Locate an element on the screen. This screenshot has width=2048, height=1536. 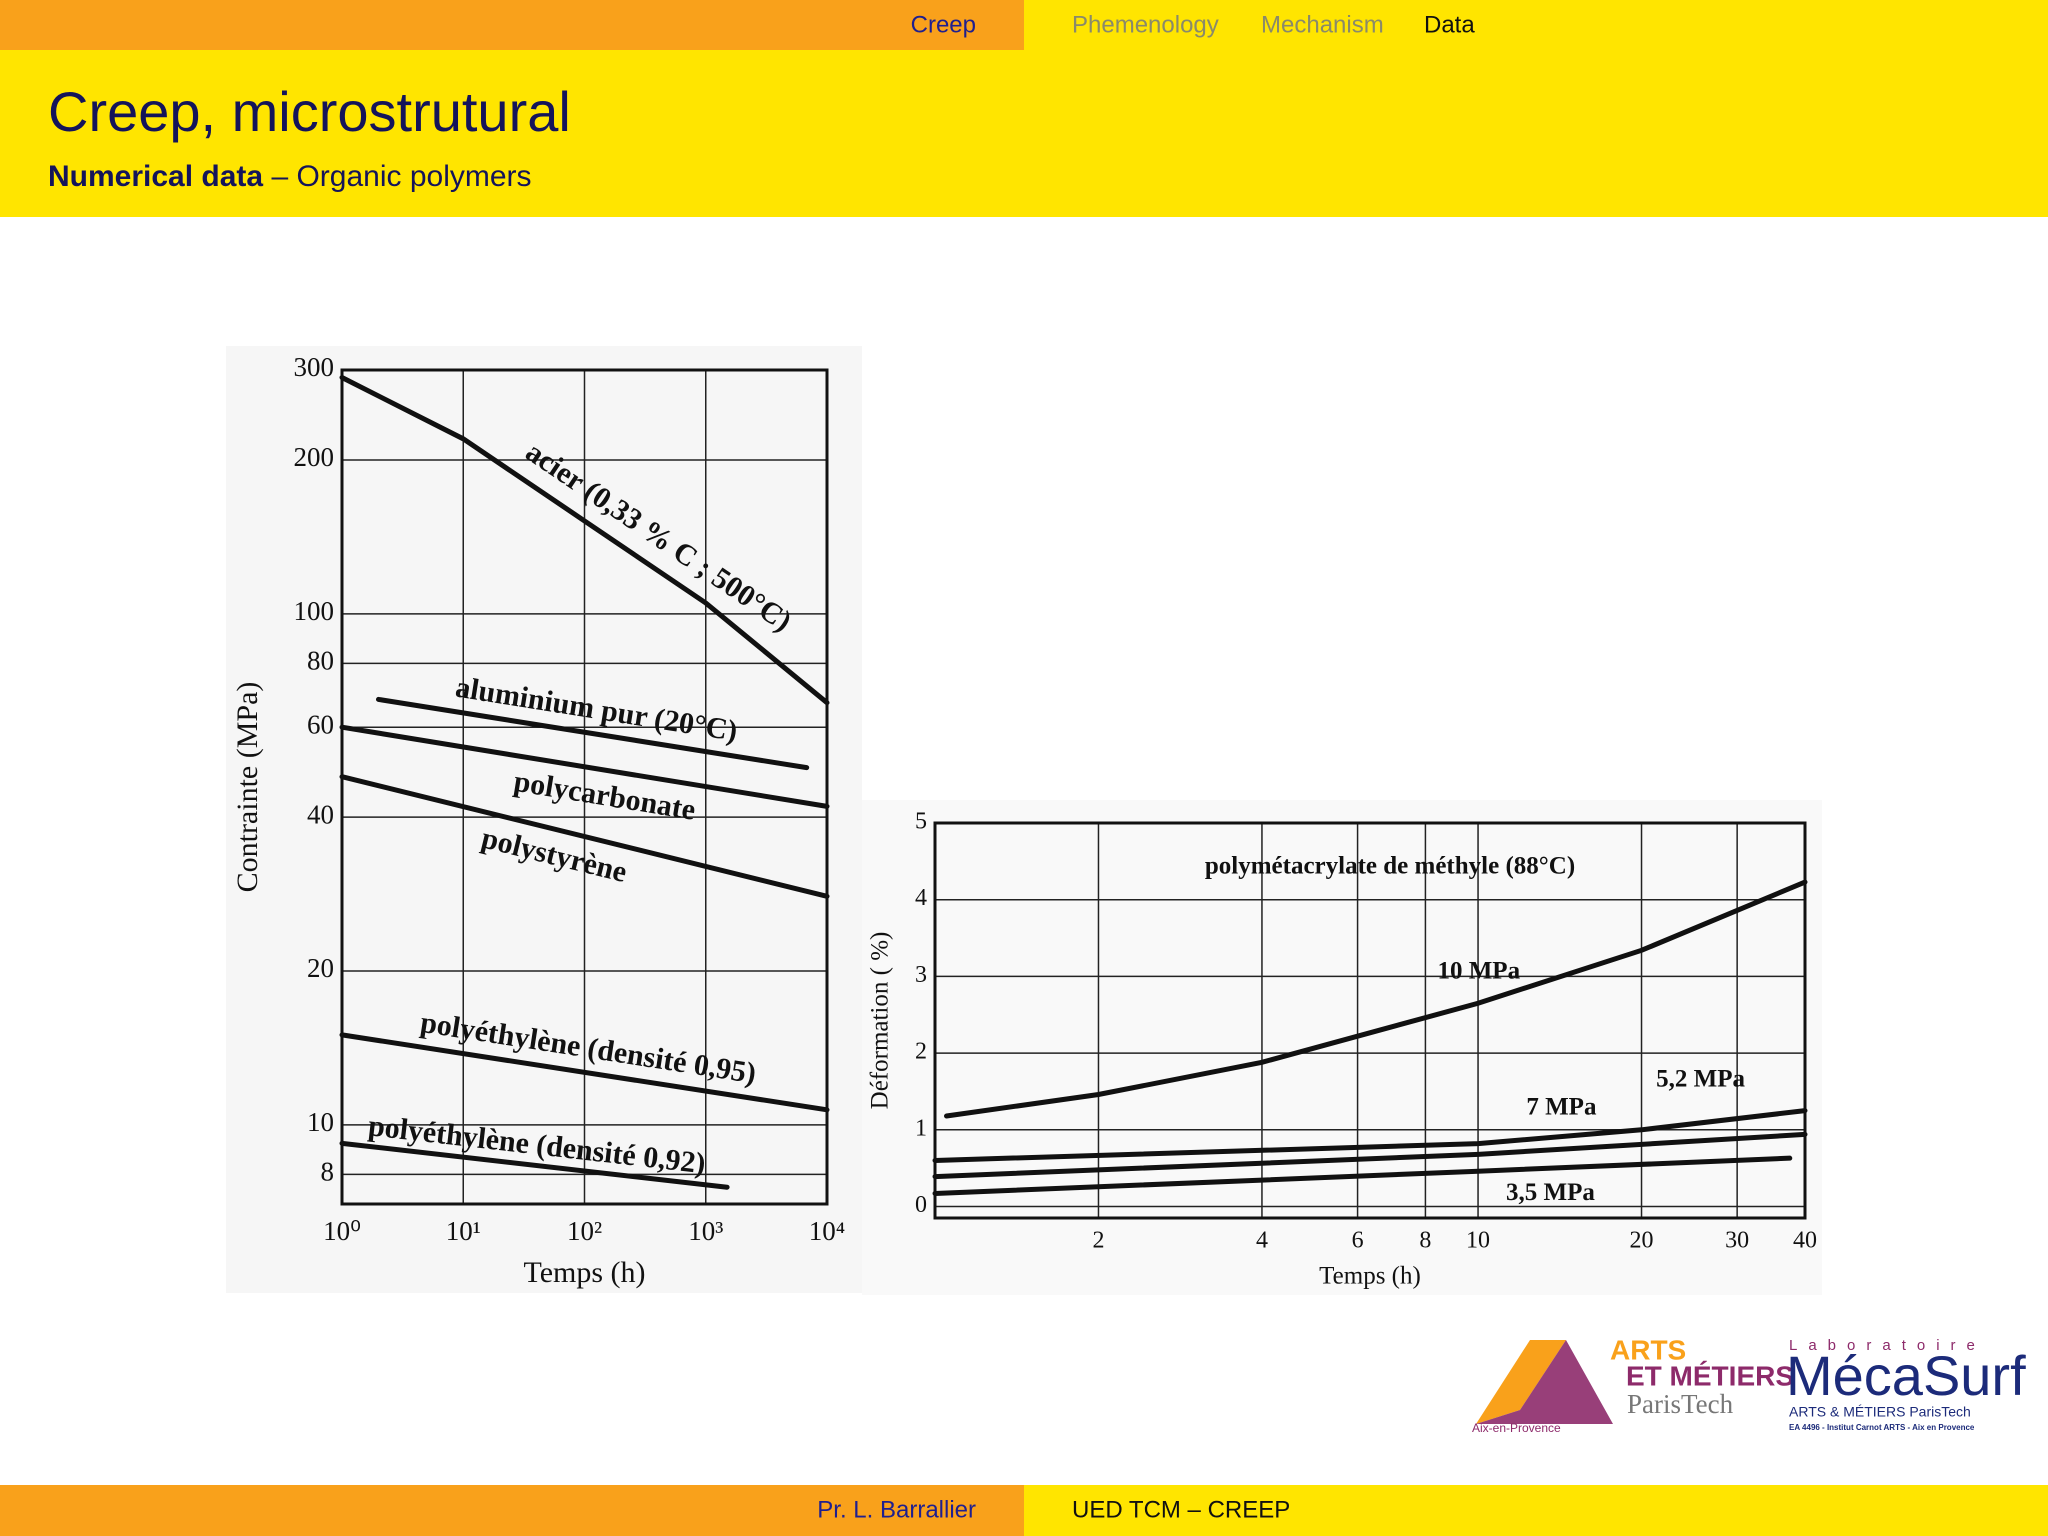
y-tick-label: 1 is located at coordinates (921, 1128).